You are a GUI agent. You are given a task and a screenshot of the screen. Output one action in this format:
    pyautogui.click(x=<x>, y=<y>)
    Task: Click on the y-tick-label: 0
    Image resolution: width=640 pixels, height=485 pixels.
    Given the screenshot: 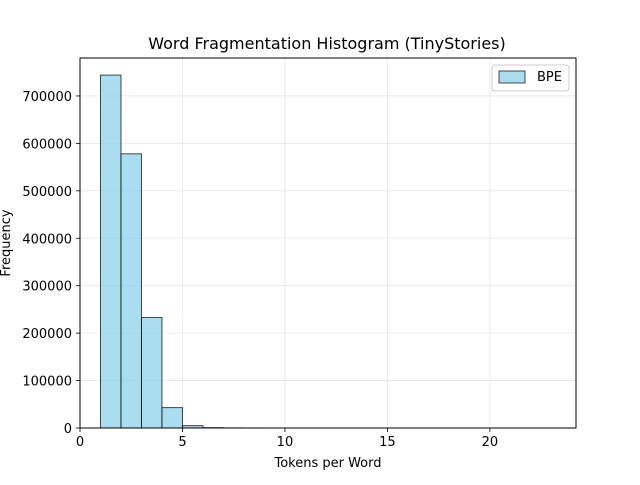 What is the action you would take?
    pyautogui.click(x=68, y=429)
    